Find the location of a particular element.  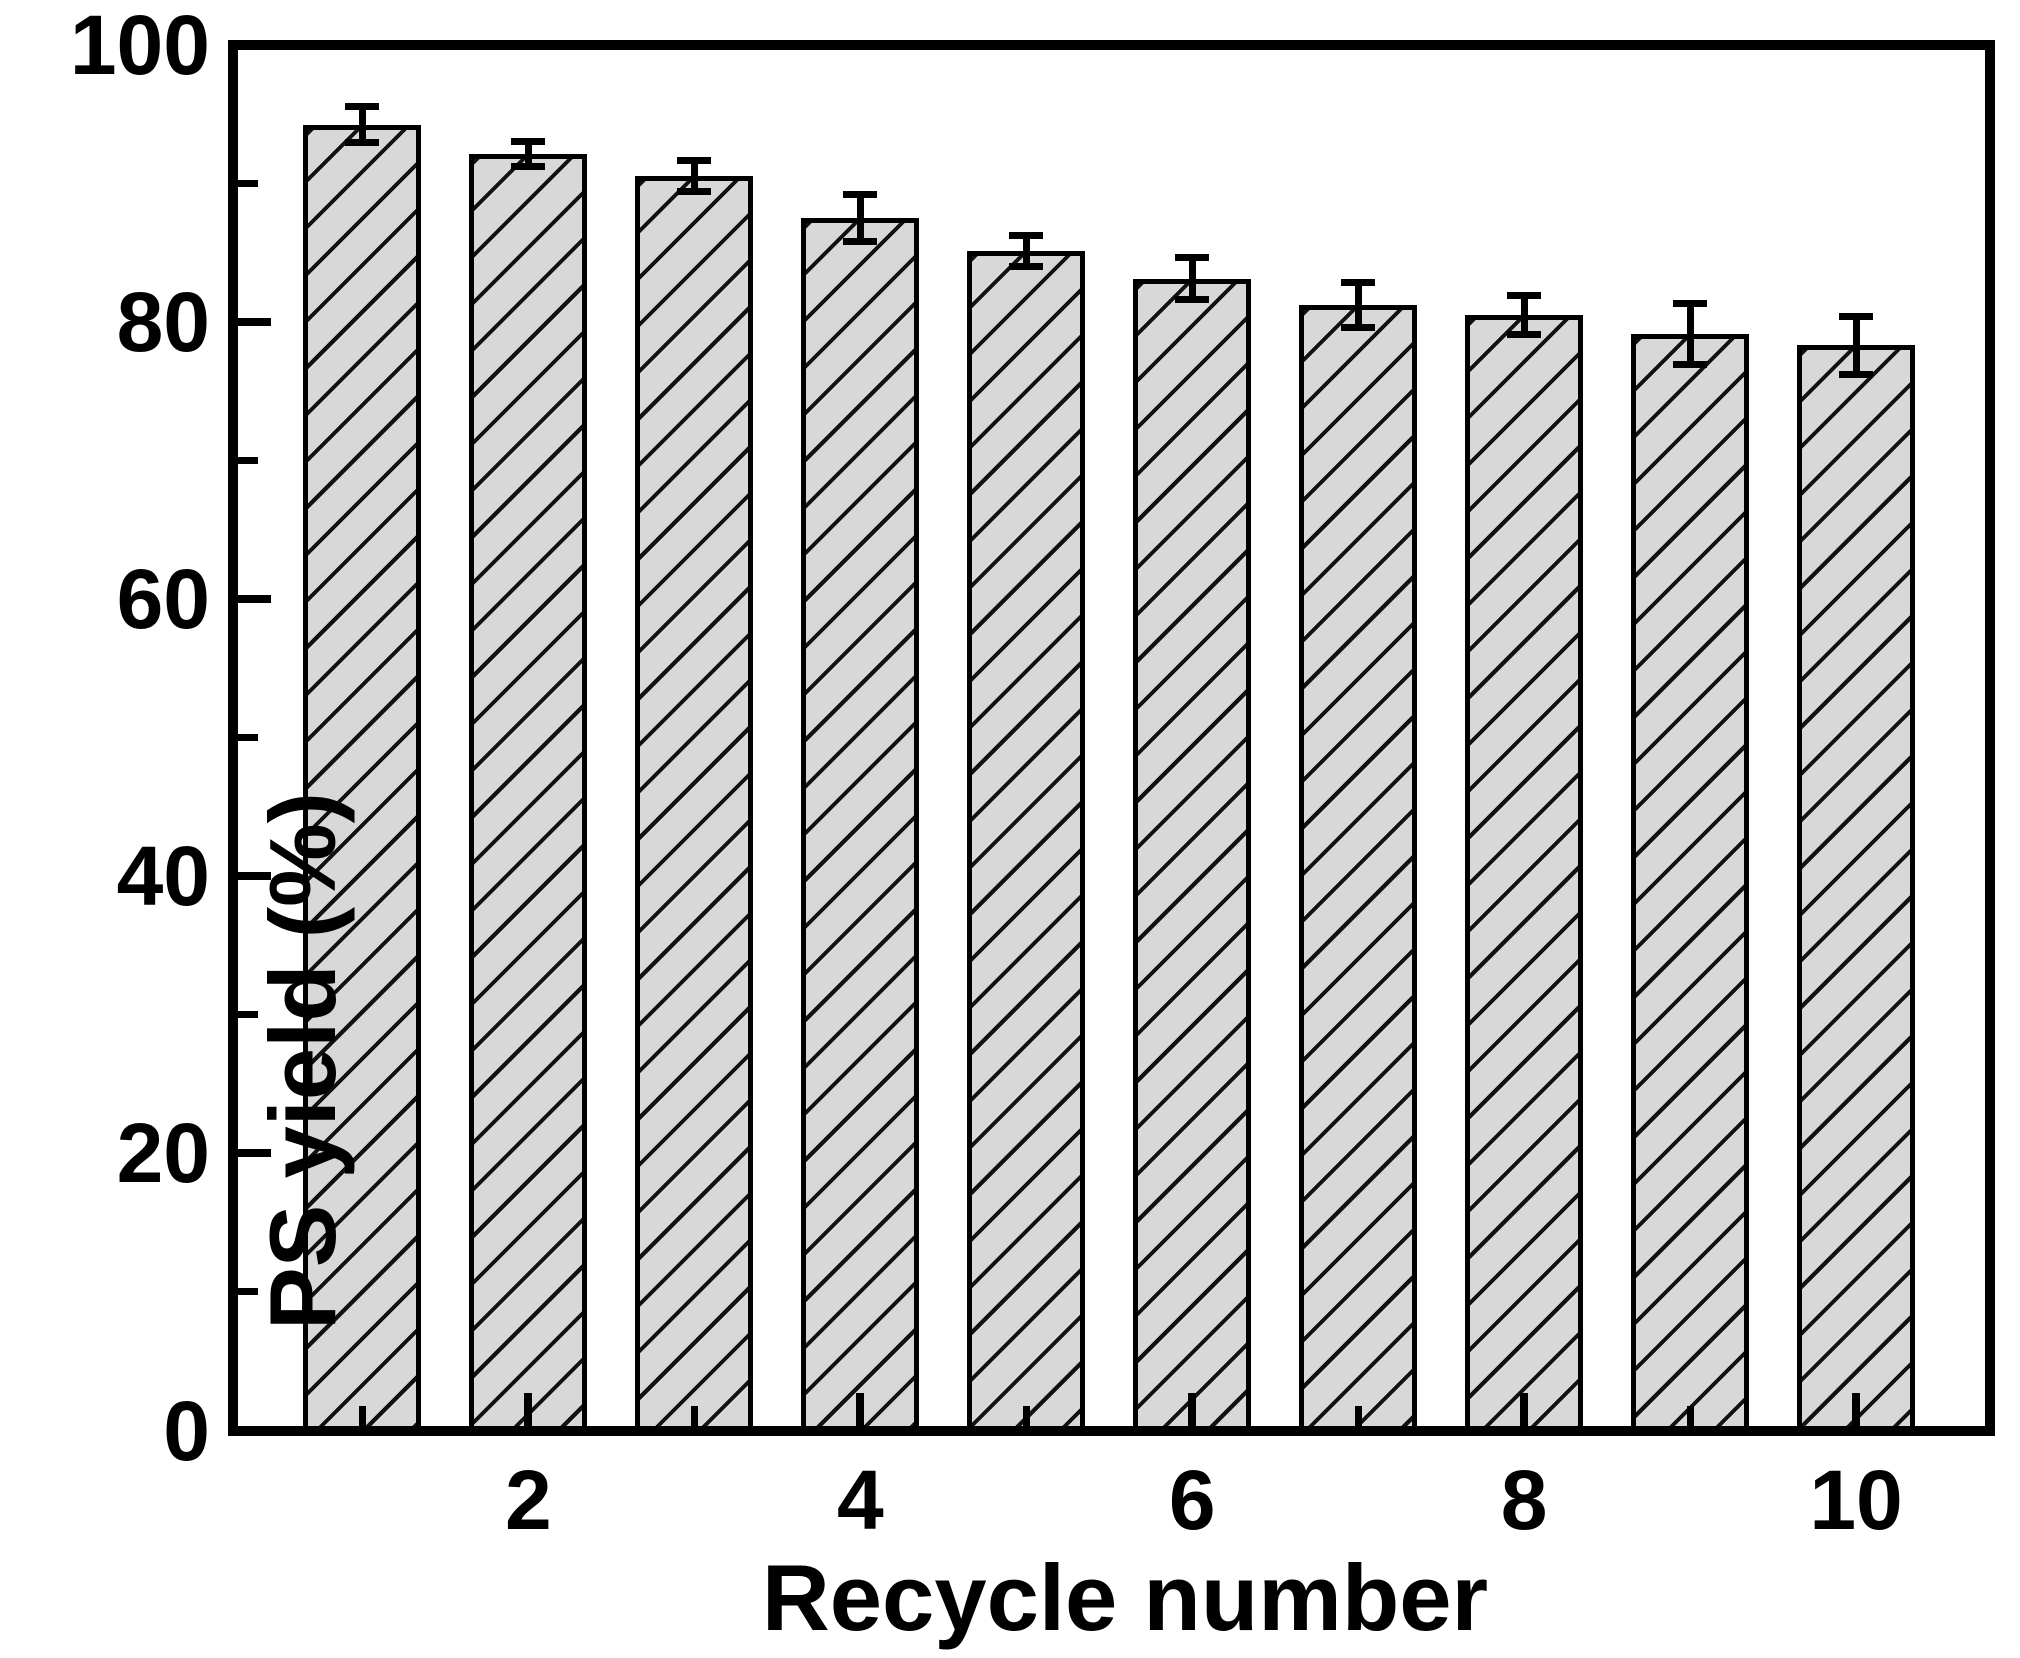

y-tick-label-60: 60 is located at coordinates (163, 598).